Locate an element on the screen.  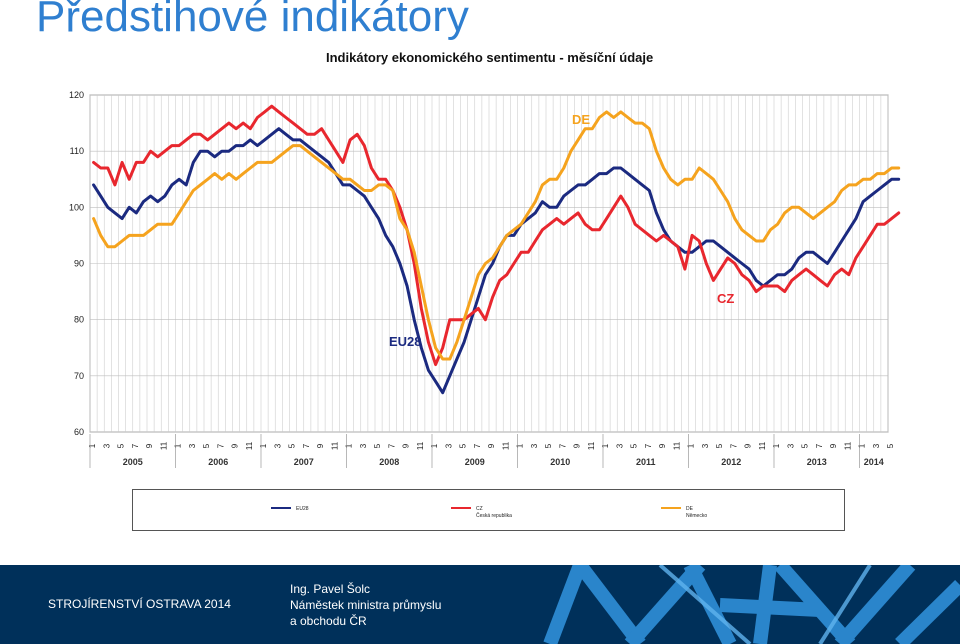
y-tick-label: 70 is located at coordinates (79, 376).